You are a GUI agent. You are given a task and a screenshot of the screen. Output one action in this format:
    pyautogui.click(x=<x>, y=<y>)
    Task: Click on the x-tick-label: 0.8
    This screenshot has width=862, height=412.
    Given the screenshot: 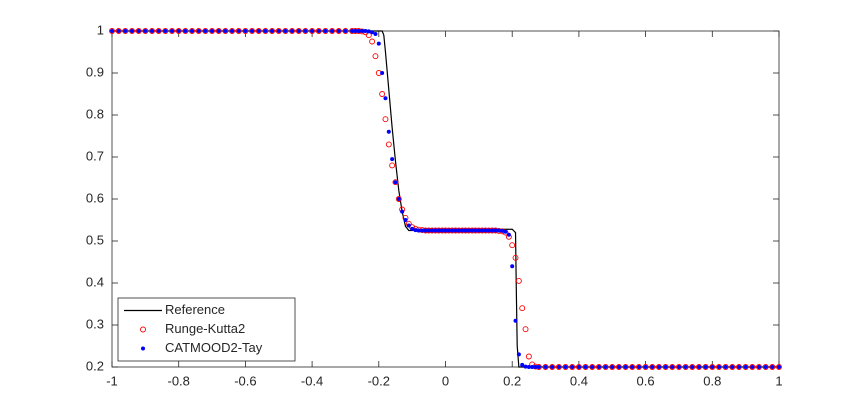 What is the action you would take?
    pyautogui.click(x=712, y=380)
    